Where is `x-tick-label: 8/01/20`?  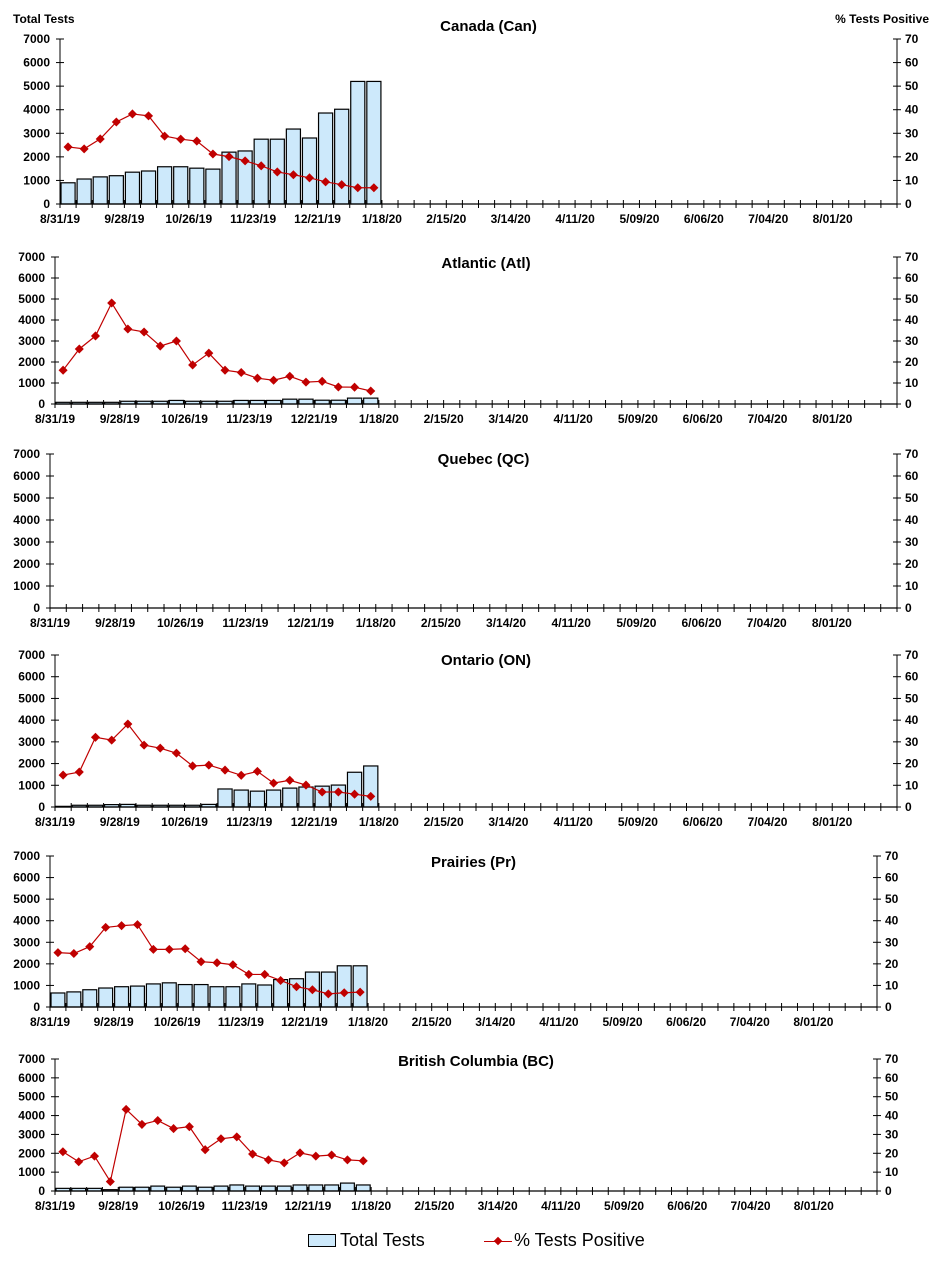
x-tick-label: 8/01/20 is located at coordinates (833, 219).